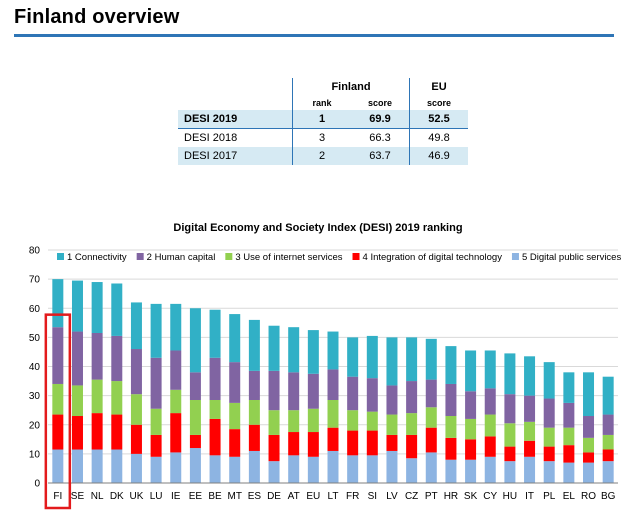  What do you see at coordinates (97, 17) in the screenshot?
I see `page-title: Finland overview` at bounding box center [97, 17].